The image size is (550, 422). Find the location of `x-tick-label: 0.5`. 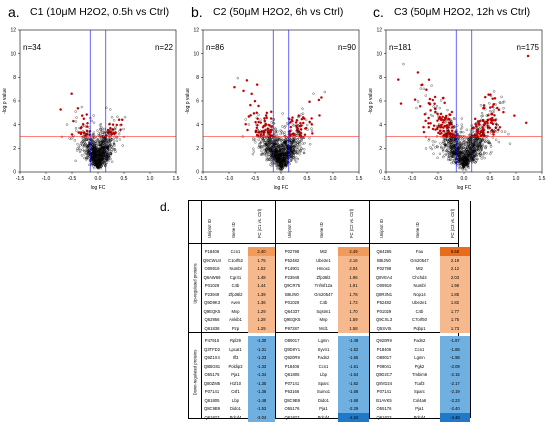

x-tick-label: 0.5 is located at coordinates (307, 179).